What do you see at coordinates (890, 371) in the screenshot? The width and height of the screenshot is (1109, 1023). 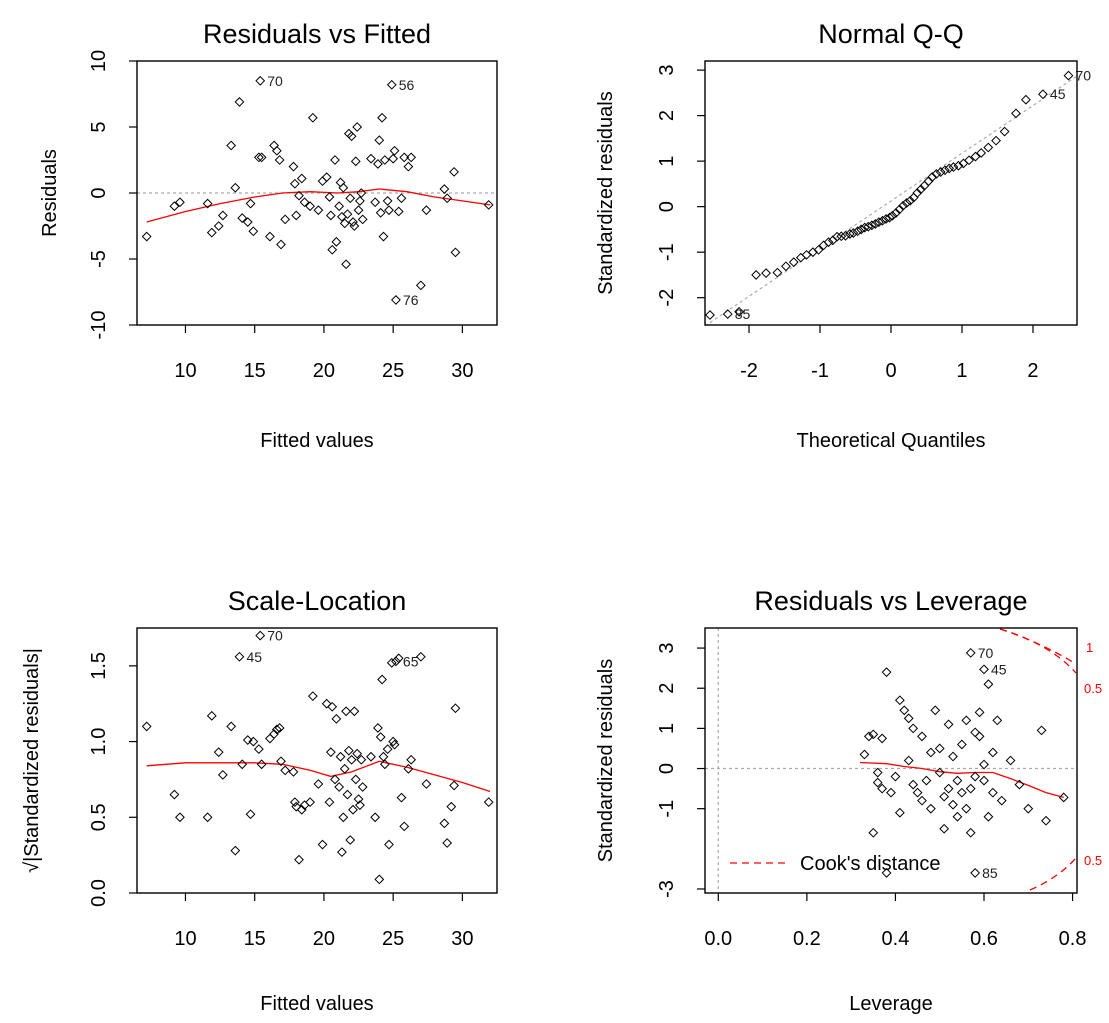 I see `x-tick-label: 0` at bounding box center [890, 371].